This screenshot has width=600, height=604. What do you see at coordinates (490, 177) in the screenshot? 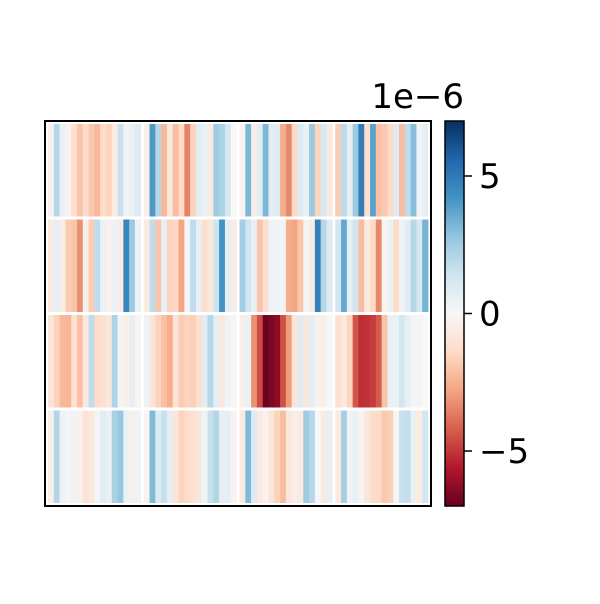
I see `colorbar-tick-label: 5` at bounding box center [490, 177].